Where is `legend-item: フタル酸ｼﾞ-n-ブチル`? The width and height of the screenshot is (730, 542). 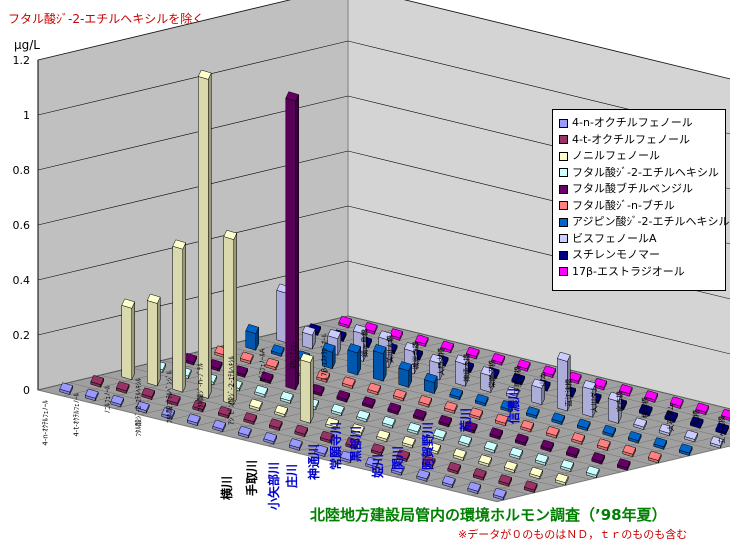
legend-item: フタル酸ｼﾞ-n-ブチル is located at coordinates (617, 206).